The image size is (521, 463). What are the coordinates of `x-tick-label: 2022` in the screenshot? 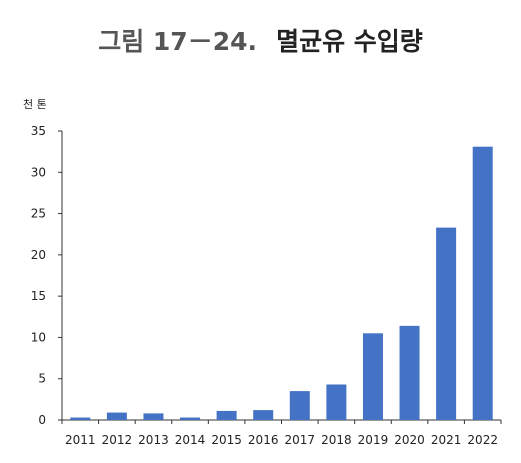 It's located at (482, 440).